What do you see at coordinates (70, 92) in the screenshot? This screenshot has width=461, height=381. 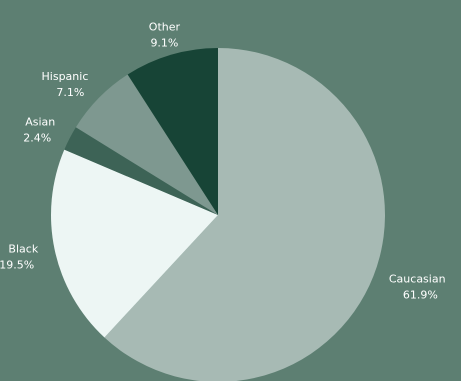 I see `slice-value-hispanic: 7.1%` at bounding box center [70, 92].